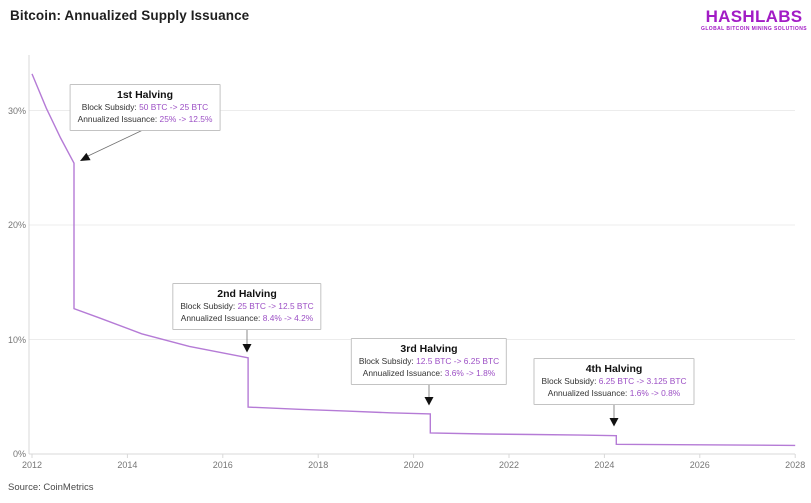 The width and height of the screenshot is (811, 503). What do you see at coordinates (174, 107) in the screenshot?
I see `subsidy-value: 50 BTC -> 25 BTC` at bounding box center [174, 107].